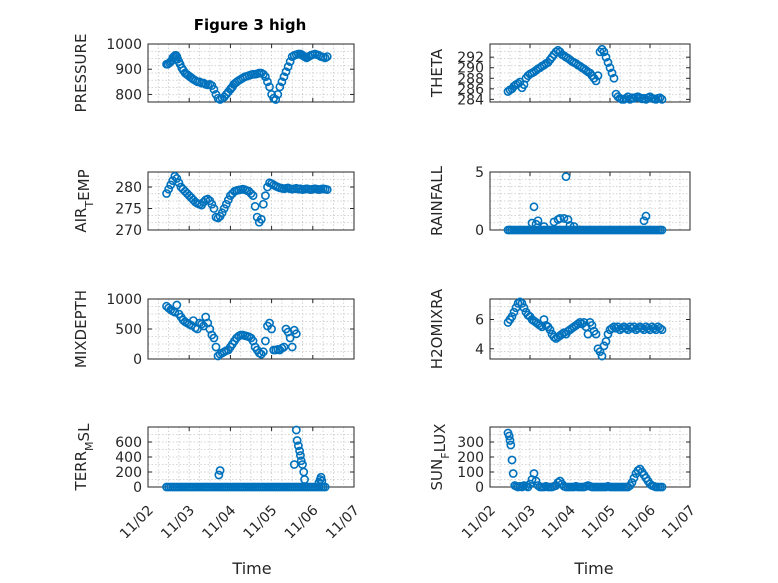  What do you see at coordinates (440, 457) in the screenshot?
I see `y-axis-label: SUNFLUX` at bounding box center [440, 457].